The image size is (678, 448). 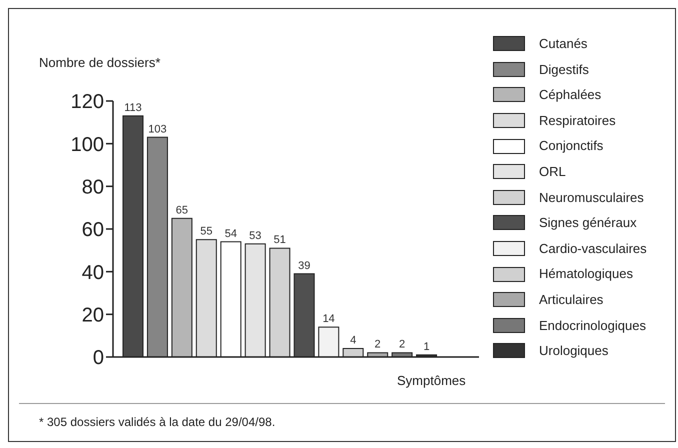 What do you see at coordinates (431, 380) in the screenshot?
I see `x-axis-title: Symptômes` at bounding box center [431, 380].